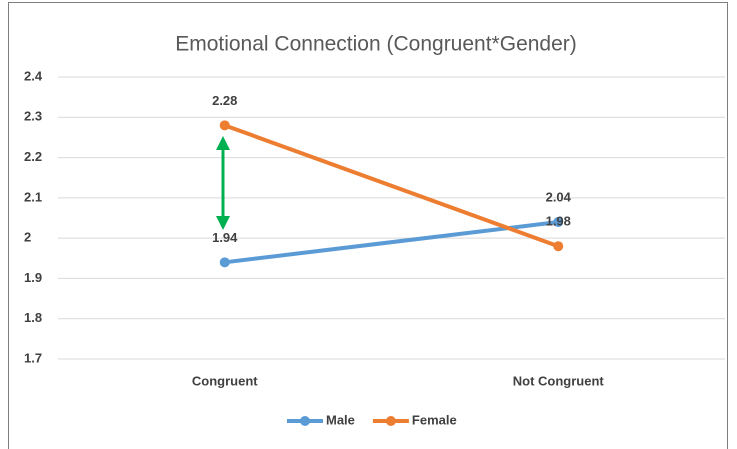 The height and width of the screenshot is (449, 737). I want to click on y-tick-label: 2.3, so click(33, 116).